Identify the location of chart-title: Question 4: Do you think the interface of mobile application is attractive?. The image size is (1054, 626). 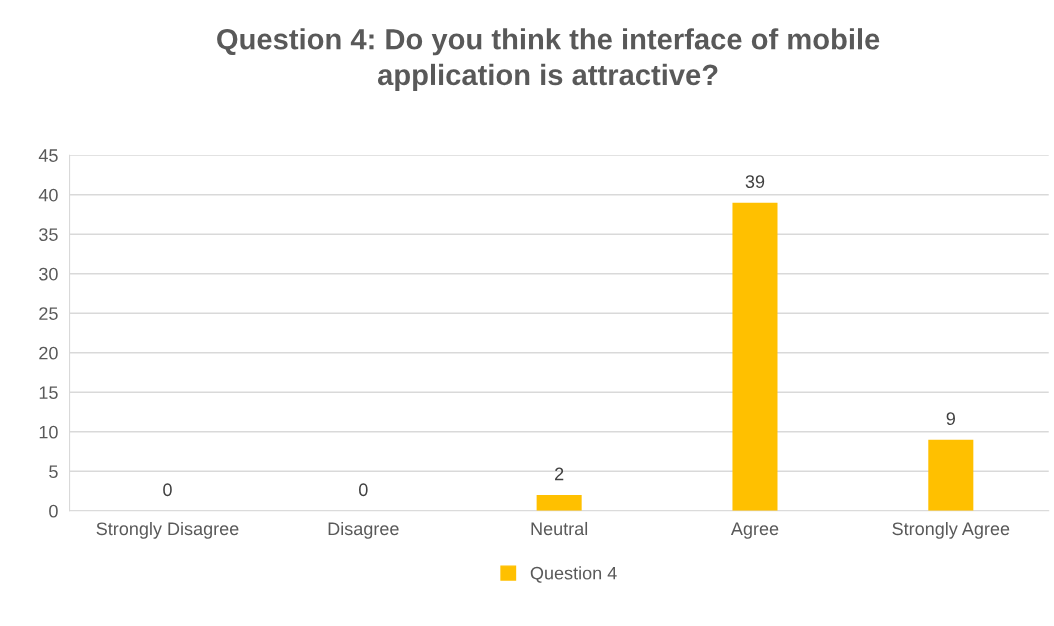
(548, 59).